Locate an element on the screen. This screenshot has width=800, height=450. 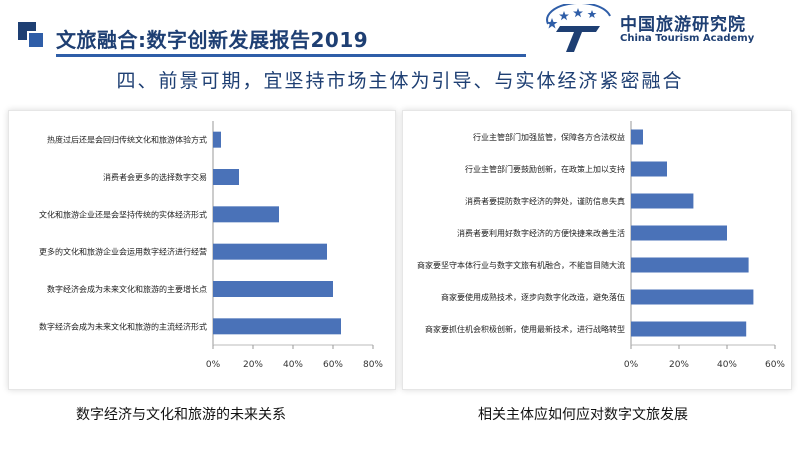
academy-logo: 中国旅游研究院 China Tourism Academy is located at coordinates (664, 28).